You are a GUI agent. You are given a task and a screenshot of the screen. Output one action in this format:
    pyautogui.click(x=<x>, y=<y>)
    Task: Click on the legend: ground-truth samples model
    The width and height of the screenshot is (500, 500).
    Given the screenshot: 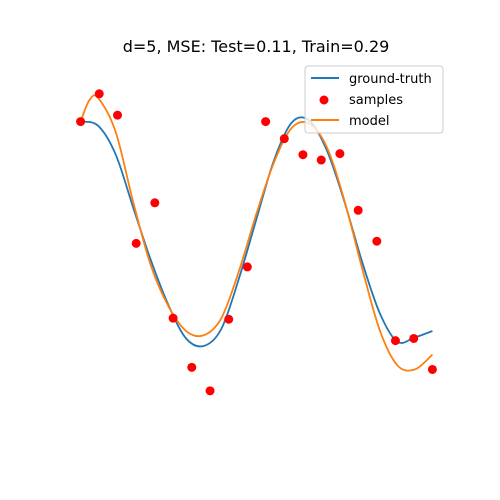 What is the action you would take?
    pyautogui.click(x=374, y=99)
    